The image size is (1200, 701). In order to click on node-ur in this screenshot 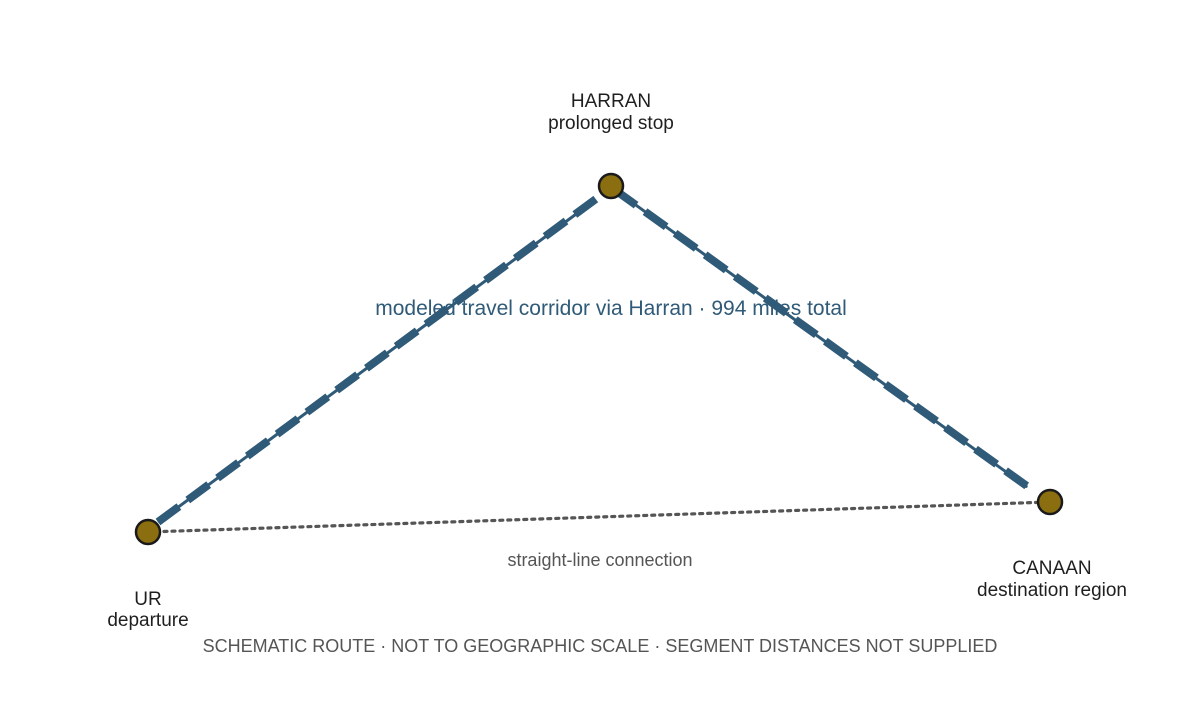, I will do `click(148, 532)`.